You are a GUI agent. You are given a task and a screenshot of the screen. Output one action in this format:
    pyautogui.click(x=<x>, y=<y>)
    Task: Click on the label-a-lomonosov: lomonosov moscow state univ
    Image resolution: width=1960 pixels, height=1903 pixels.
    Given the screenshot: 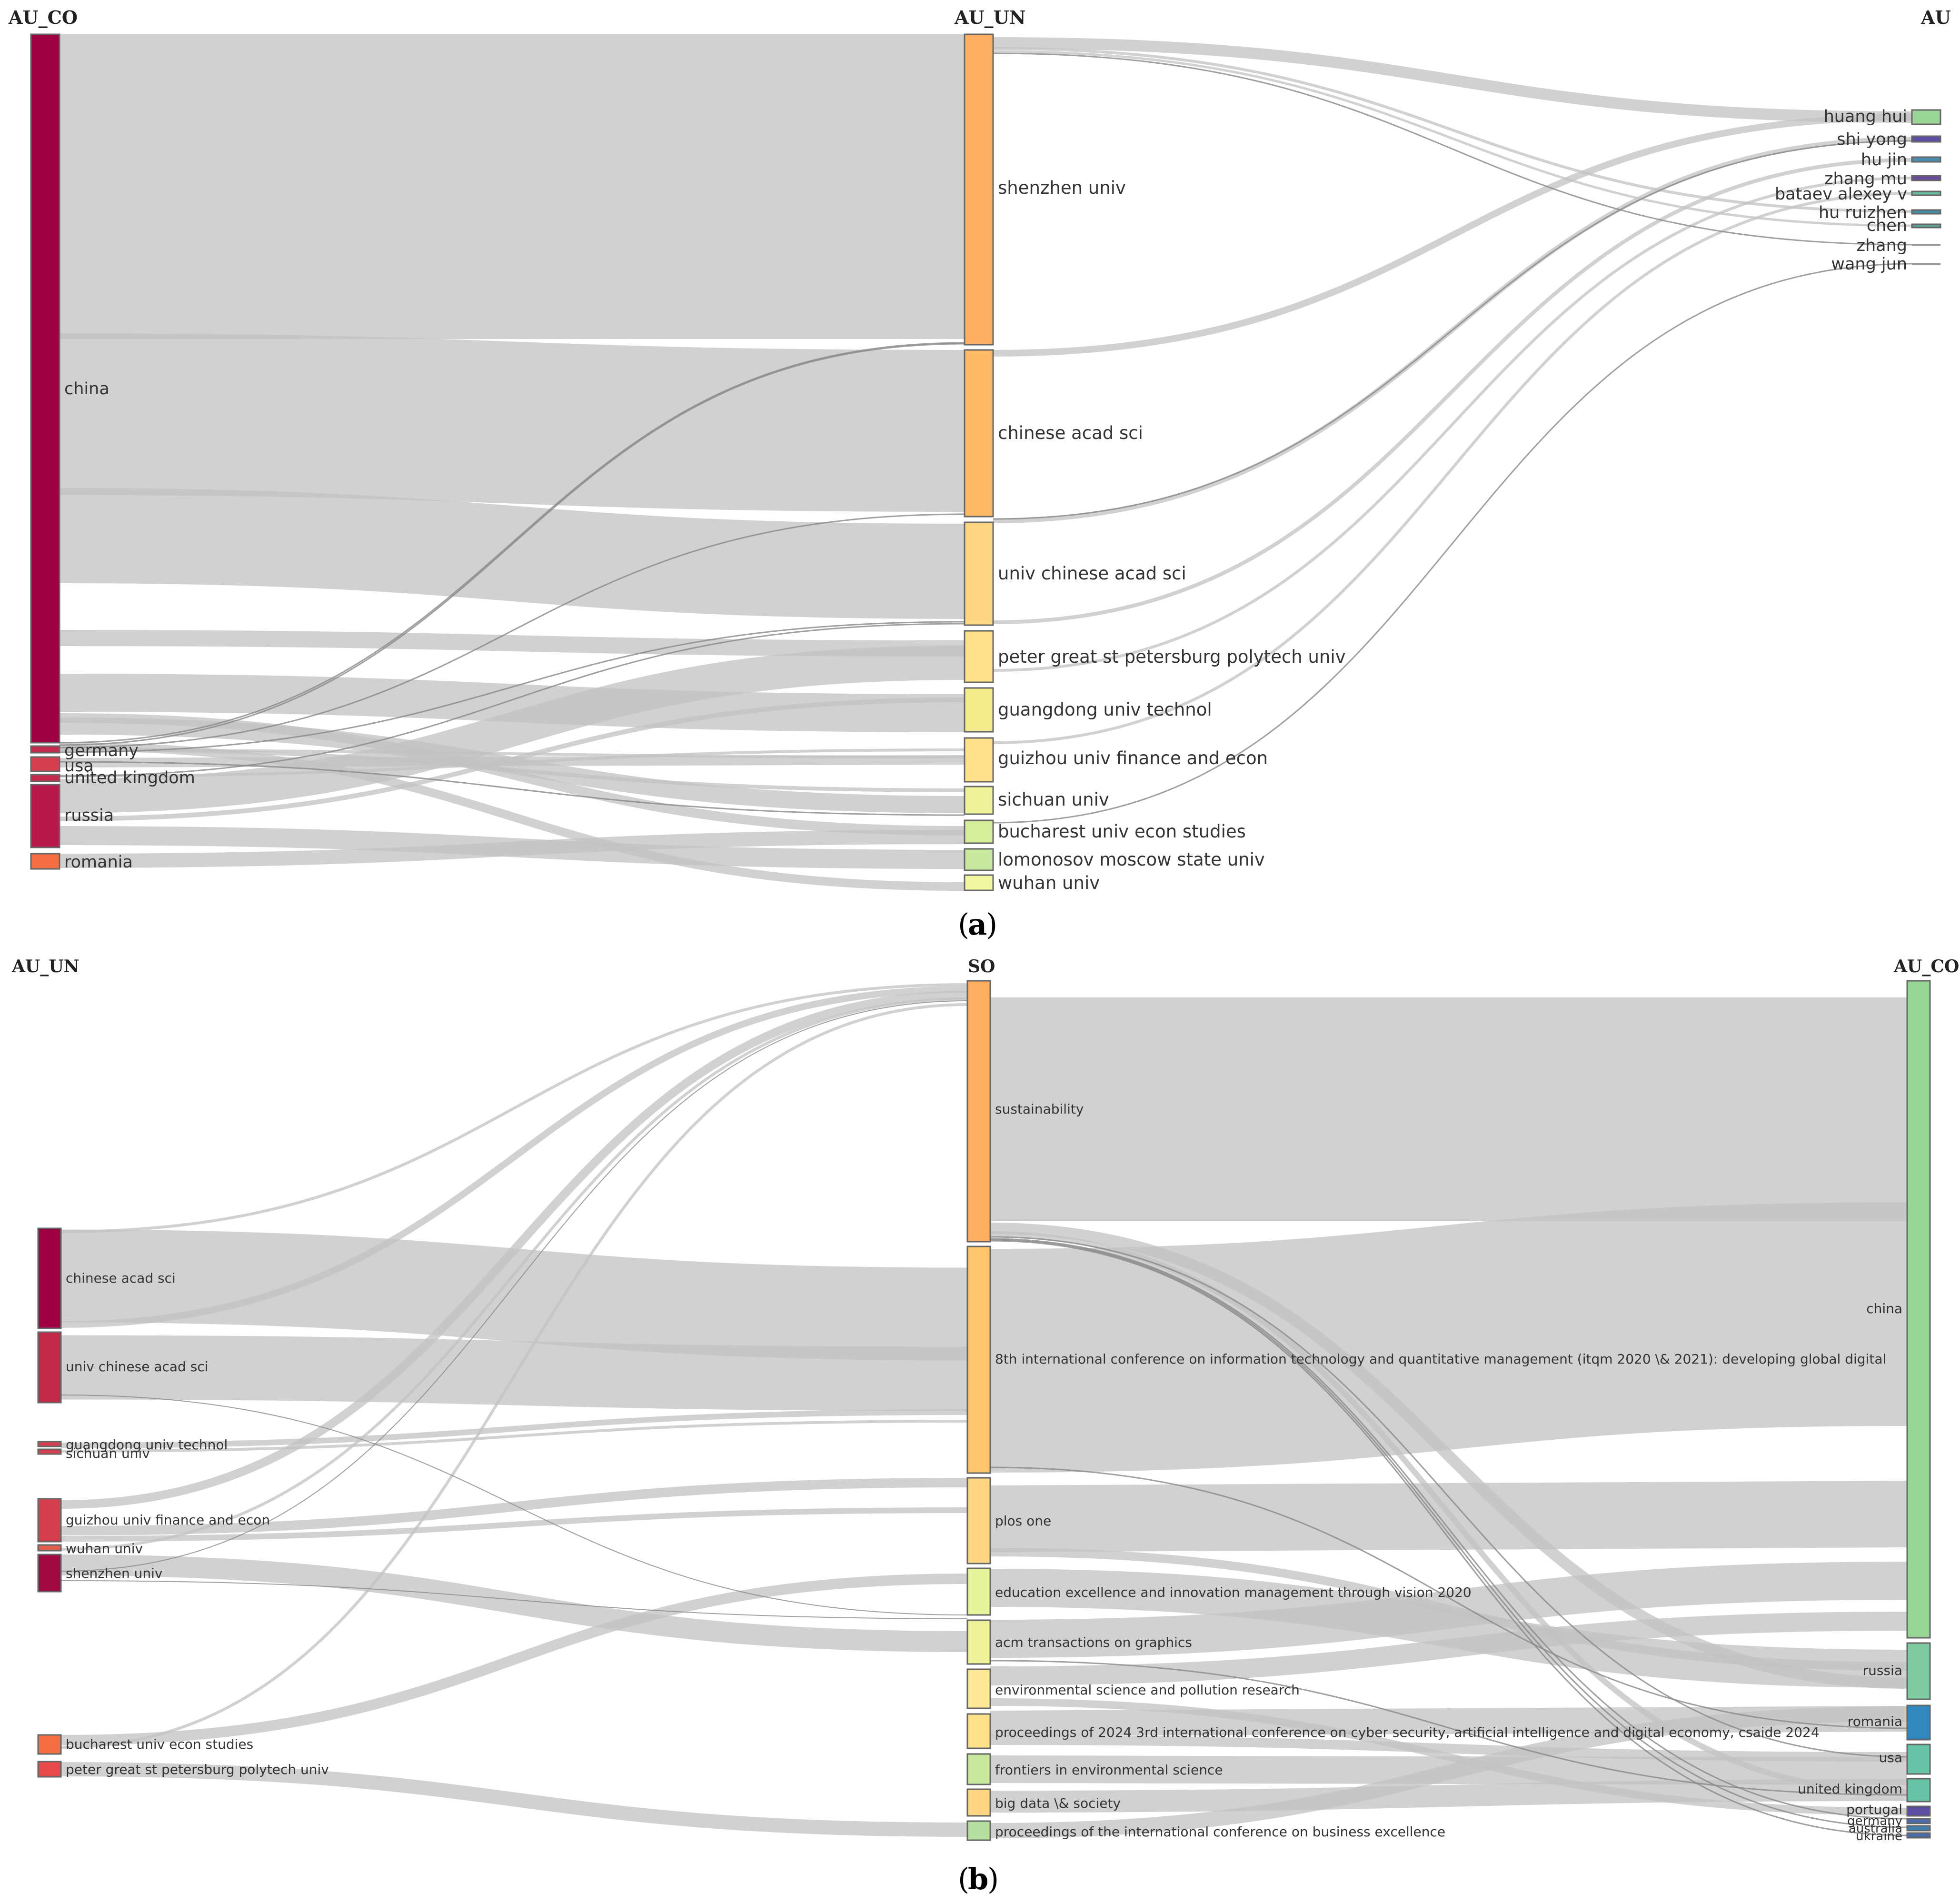 What is the action you would take?
    pyautogui.click(x=1131, y=860)
    